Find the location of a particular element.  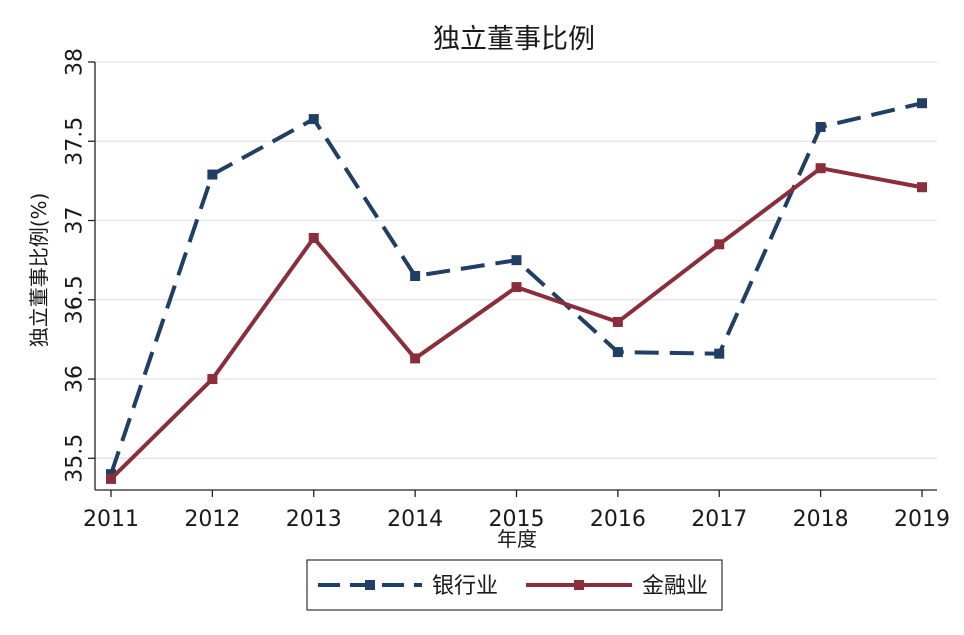

y-tick-label-3: 37 is located at coordinates (75, 221).